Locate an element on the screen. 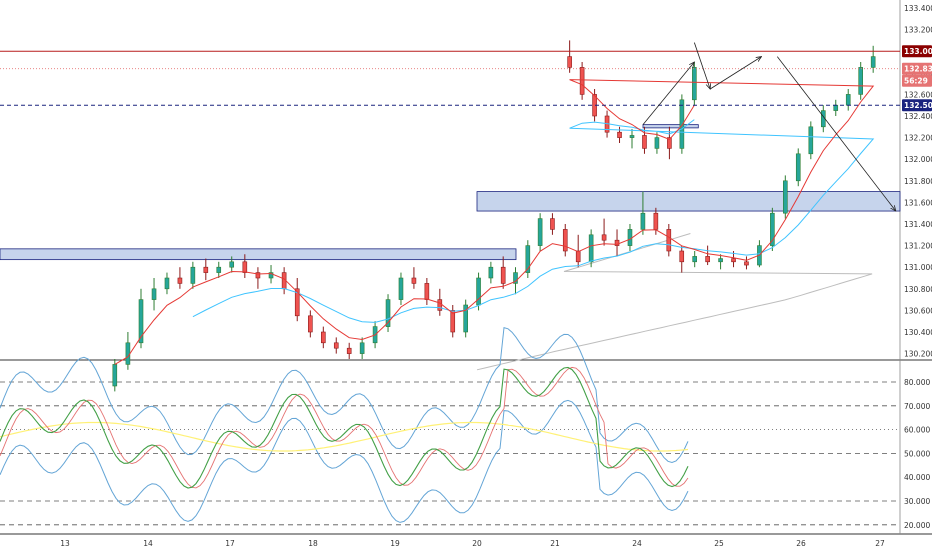 The width and height of the screenshot is (932, 554). y-tick-label: 132.200 is located at coordinates (918, 138).